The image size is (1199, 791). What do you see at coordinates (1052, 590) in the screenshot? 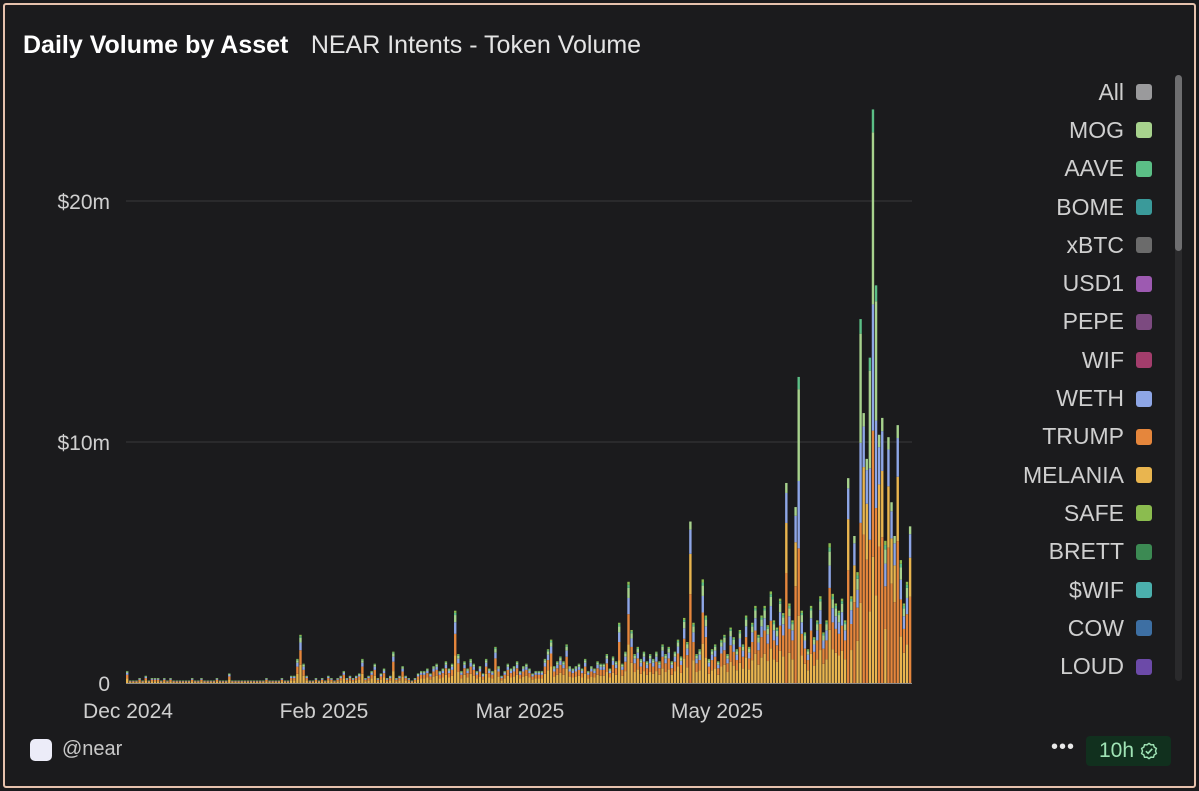
I see `legend-item-wif: $WIF` at bounding box center [1052, 590].